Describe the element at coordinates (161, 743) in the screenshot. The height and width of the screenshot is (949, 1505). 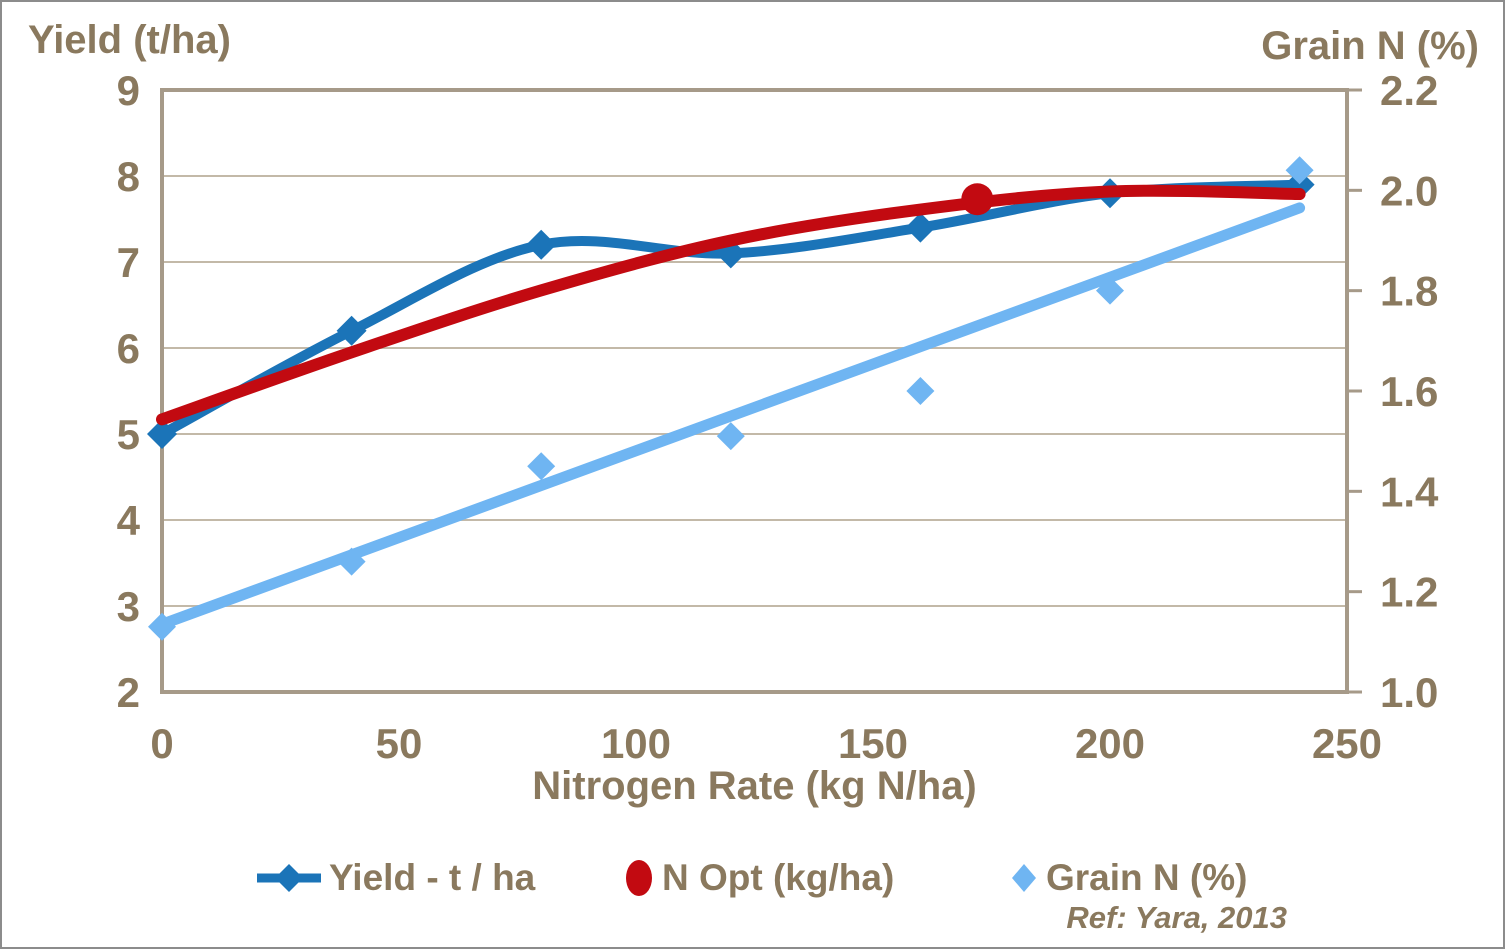
I see `svg-text: 0` at that location.